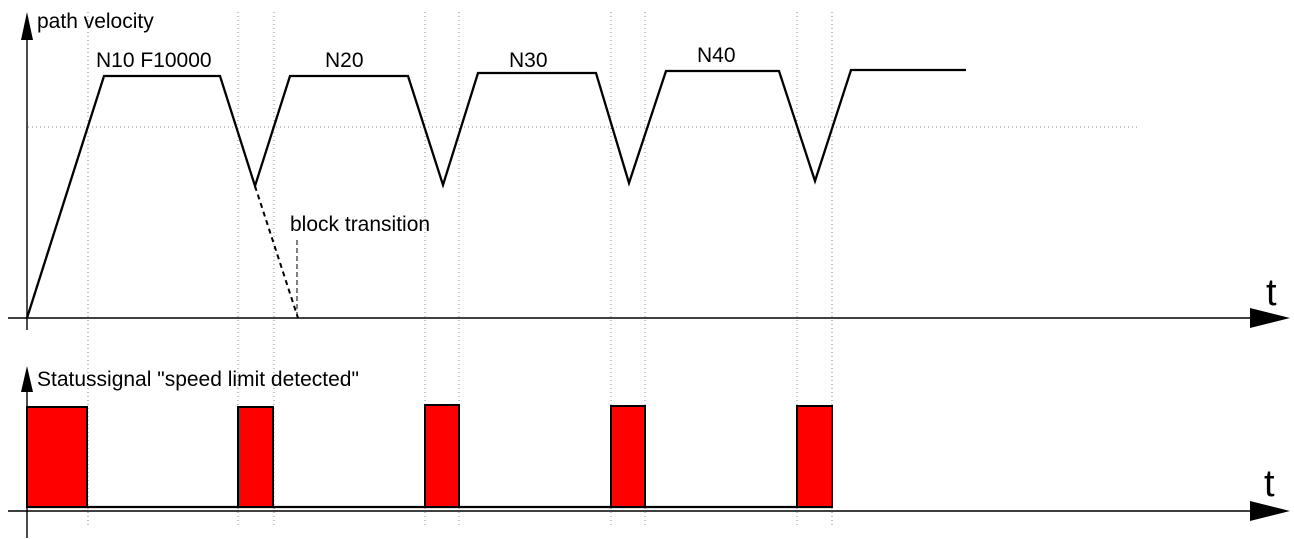 The image size is (1294, 539). Describe the element at coordinates (528, 60) in the screenshot. I see `block-label-n30: N30` at that location.